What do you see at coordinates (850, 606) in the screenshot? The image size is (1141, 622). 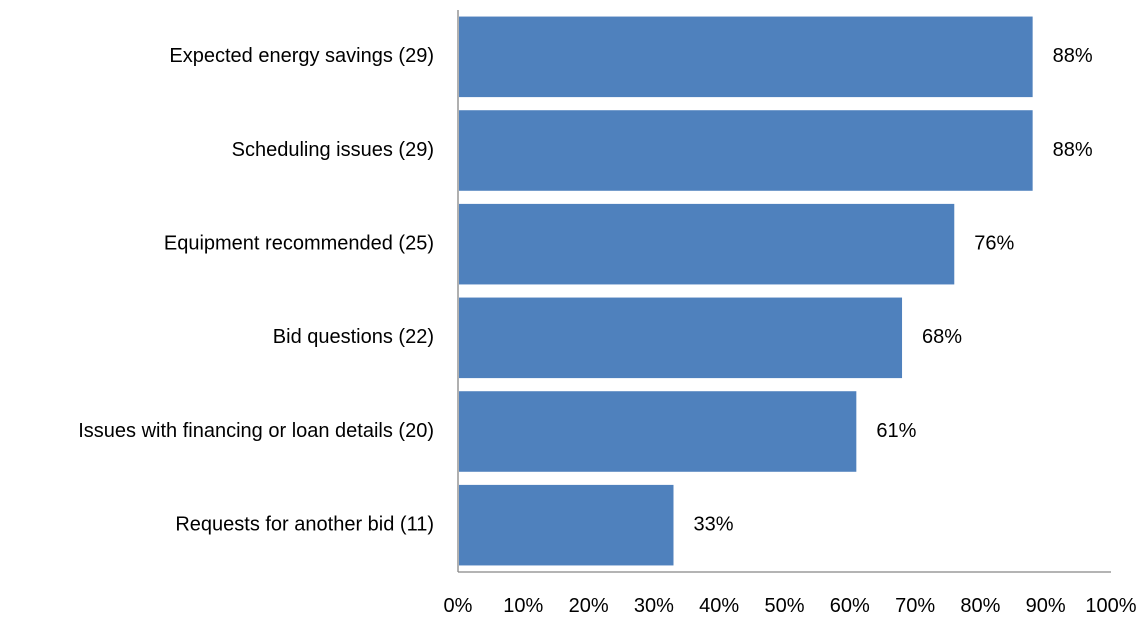 I see `x-tick-label: 60%` at bounding box center [850, 606].